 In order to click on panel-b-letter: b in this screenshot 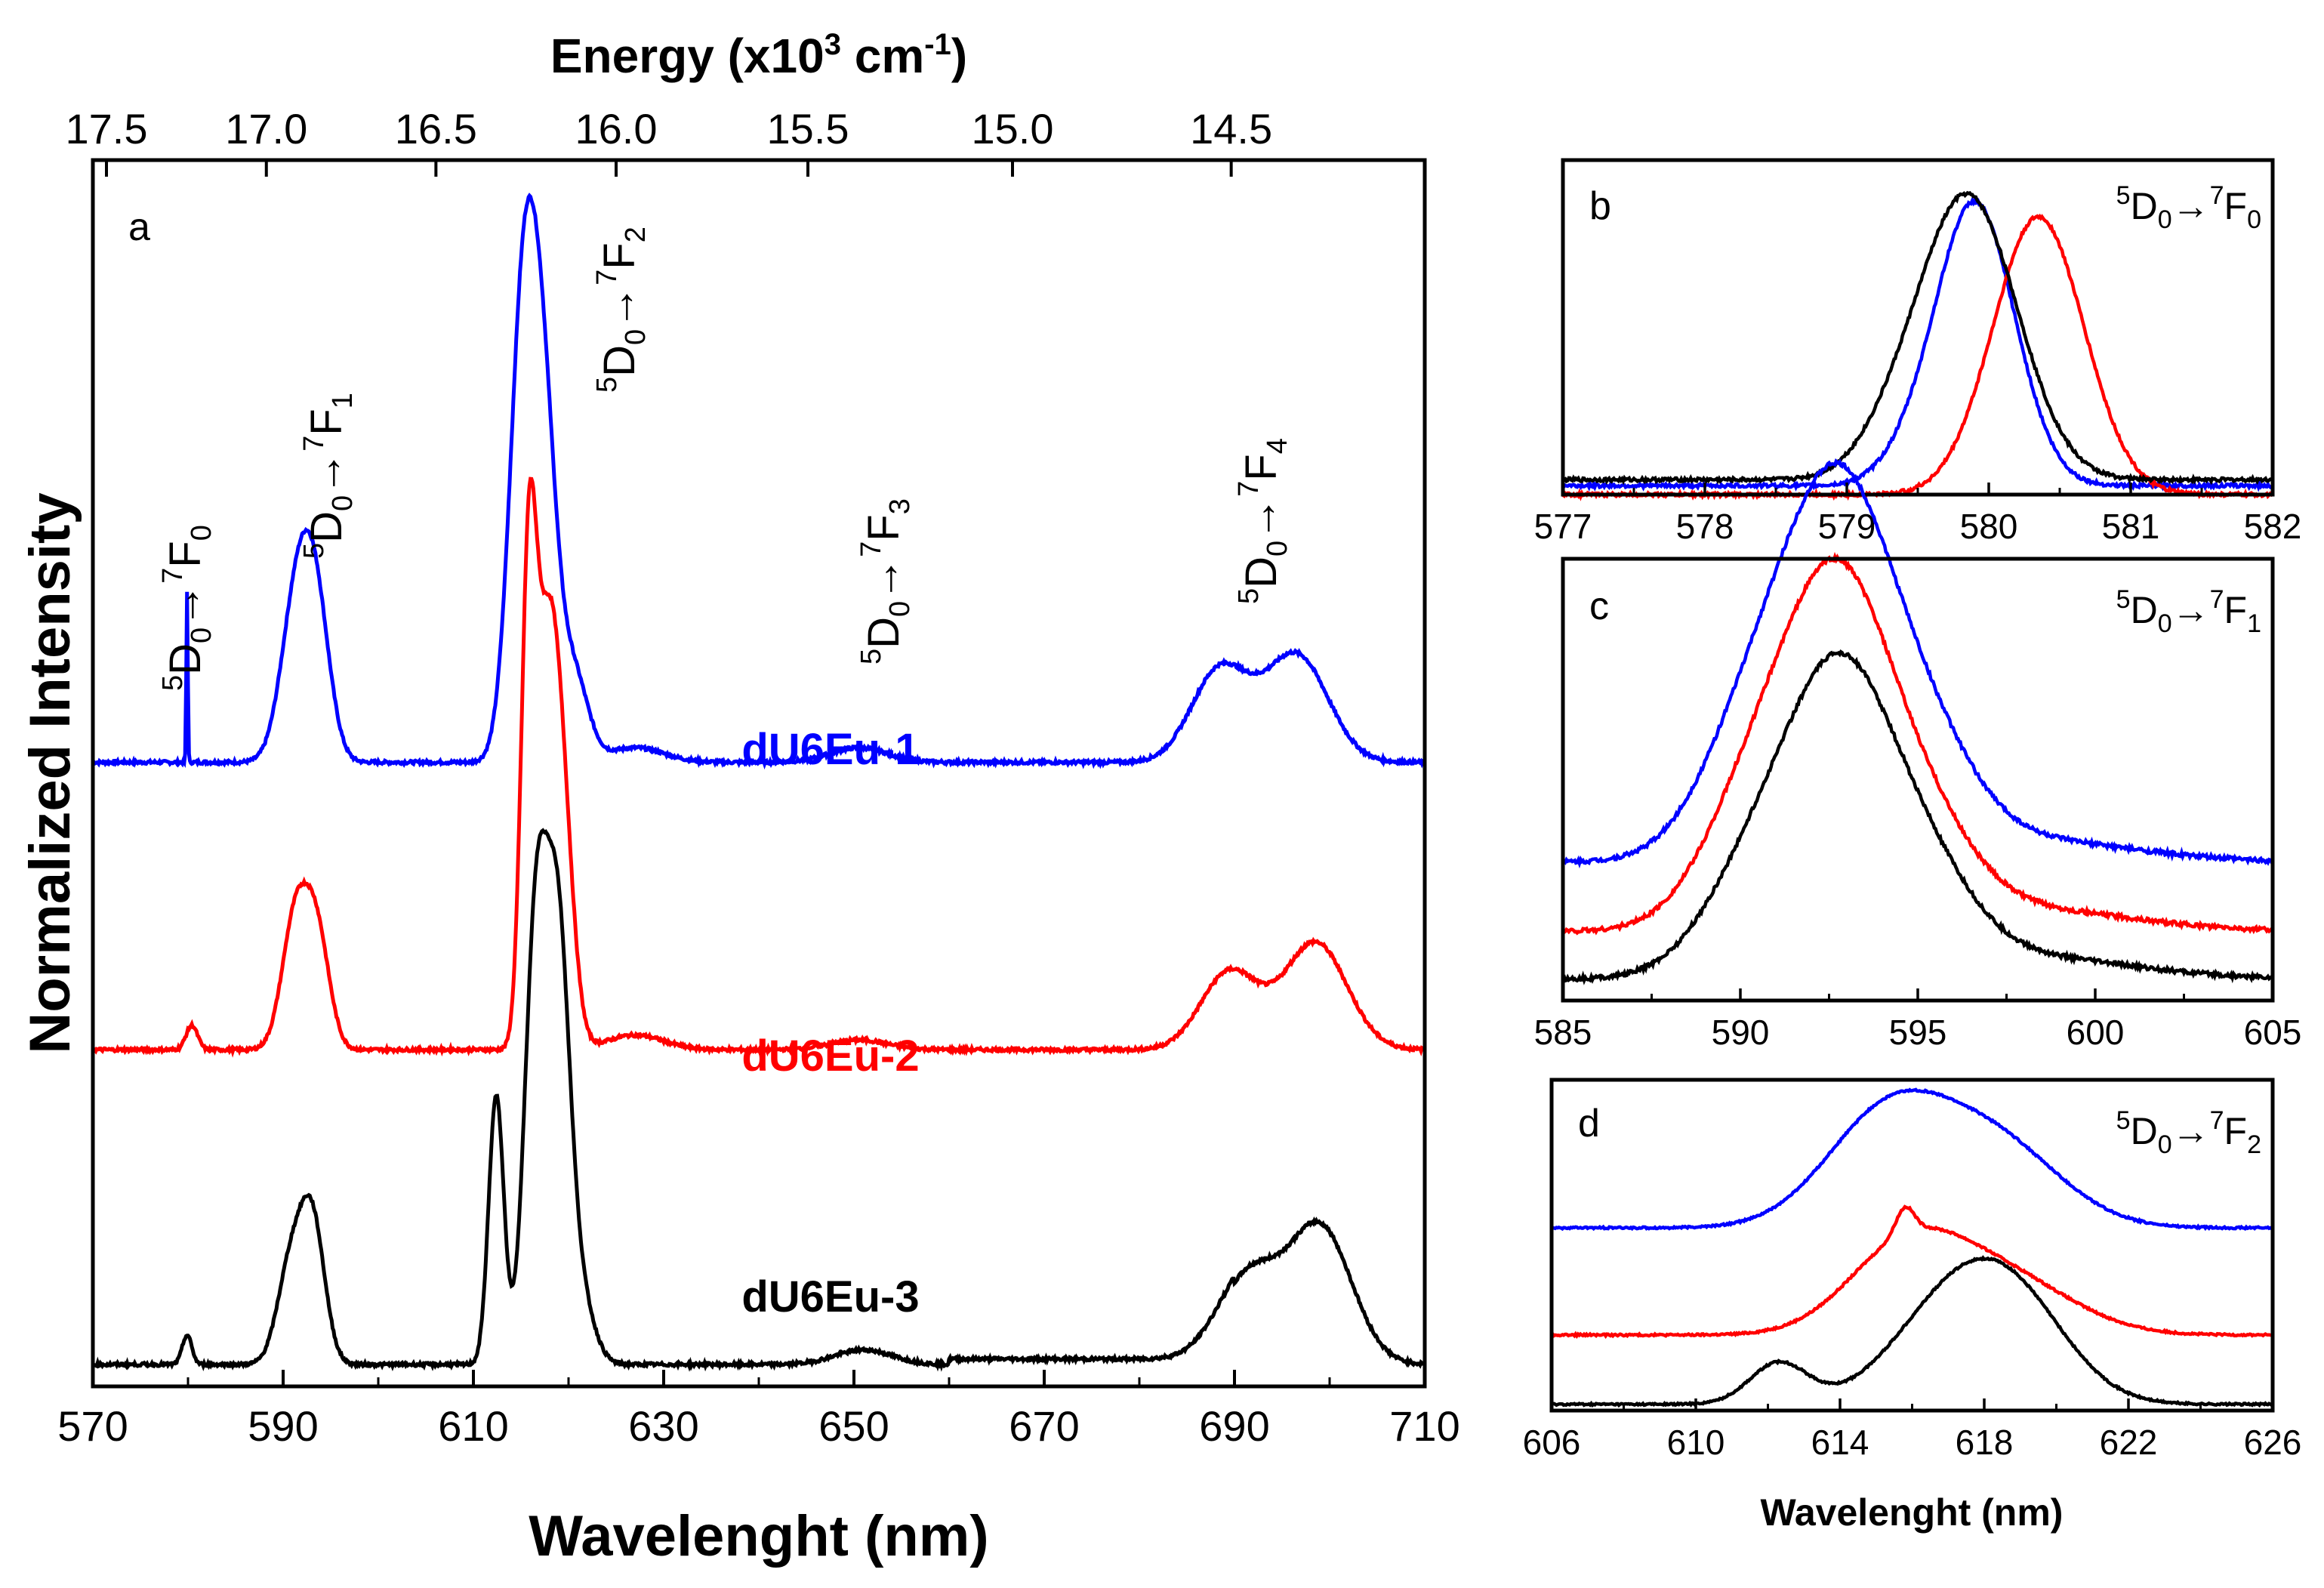, I will do `click(1600, 206)`.